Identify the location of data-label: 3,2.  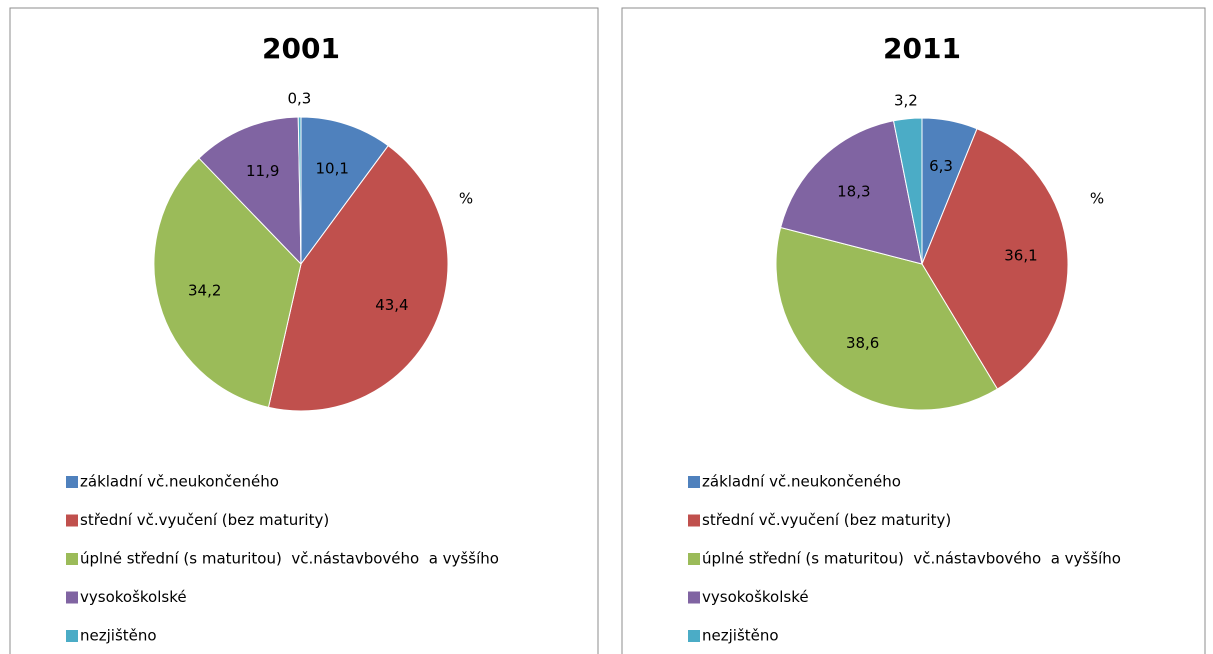
(906, 100).